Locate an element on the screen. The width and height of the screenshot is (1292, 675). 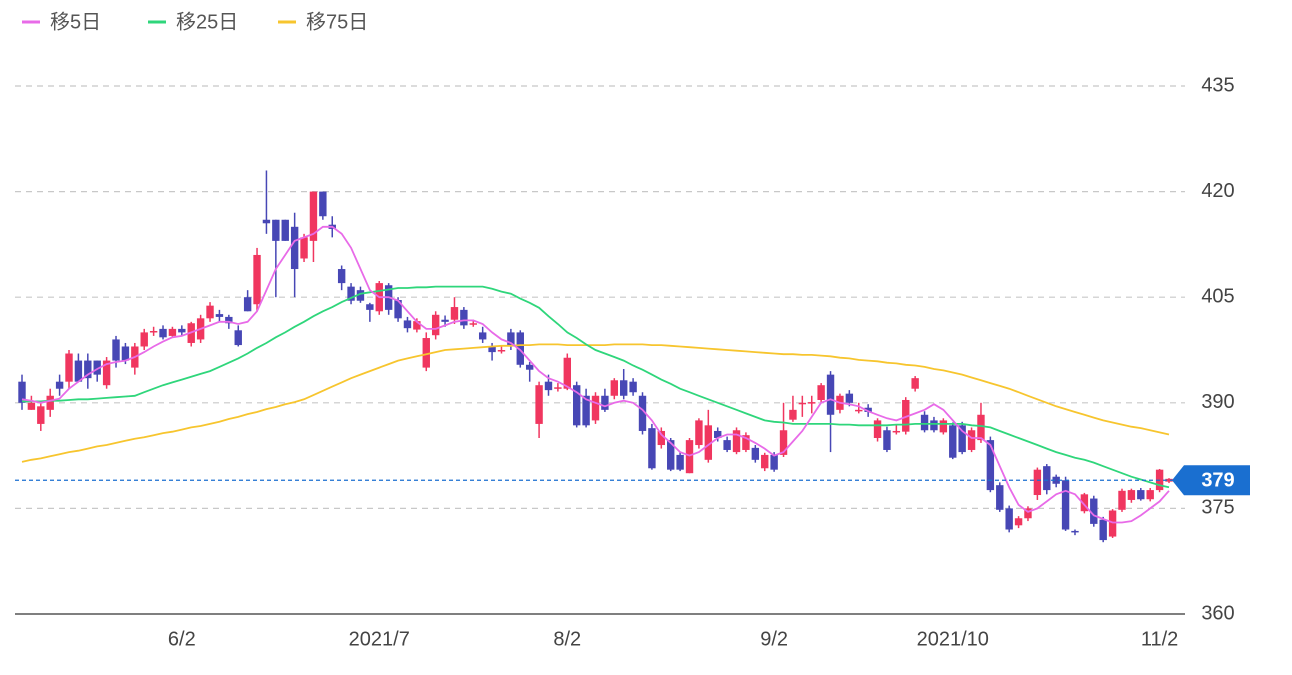
y-tick-label: 360 is located at coordinates (1217, 613).